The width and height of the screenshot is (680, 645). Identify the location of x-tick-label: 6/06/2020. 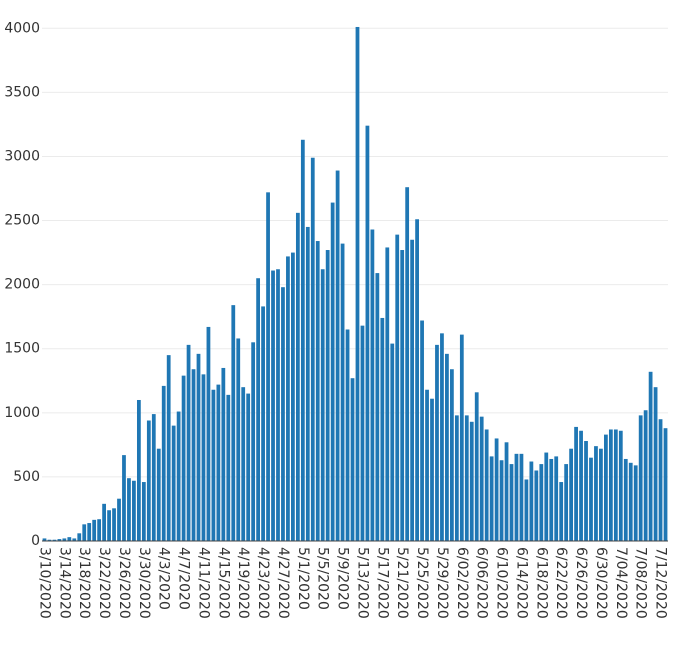
(482, 583).